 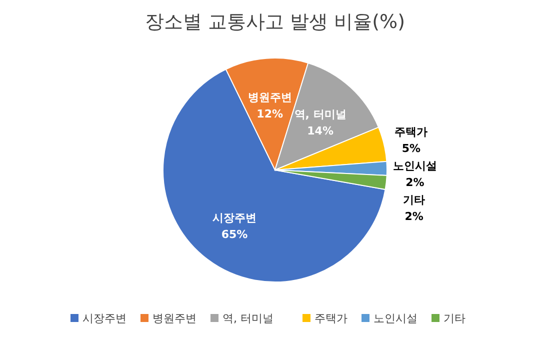 What do you see at coordinates (320, 131) in the screenshot?
I see `data-label: 14%` at bounding box center [320, 131].